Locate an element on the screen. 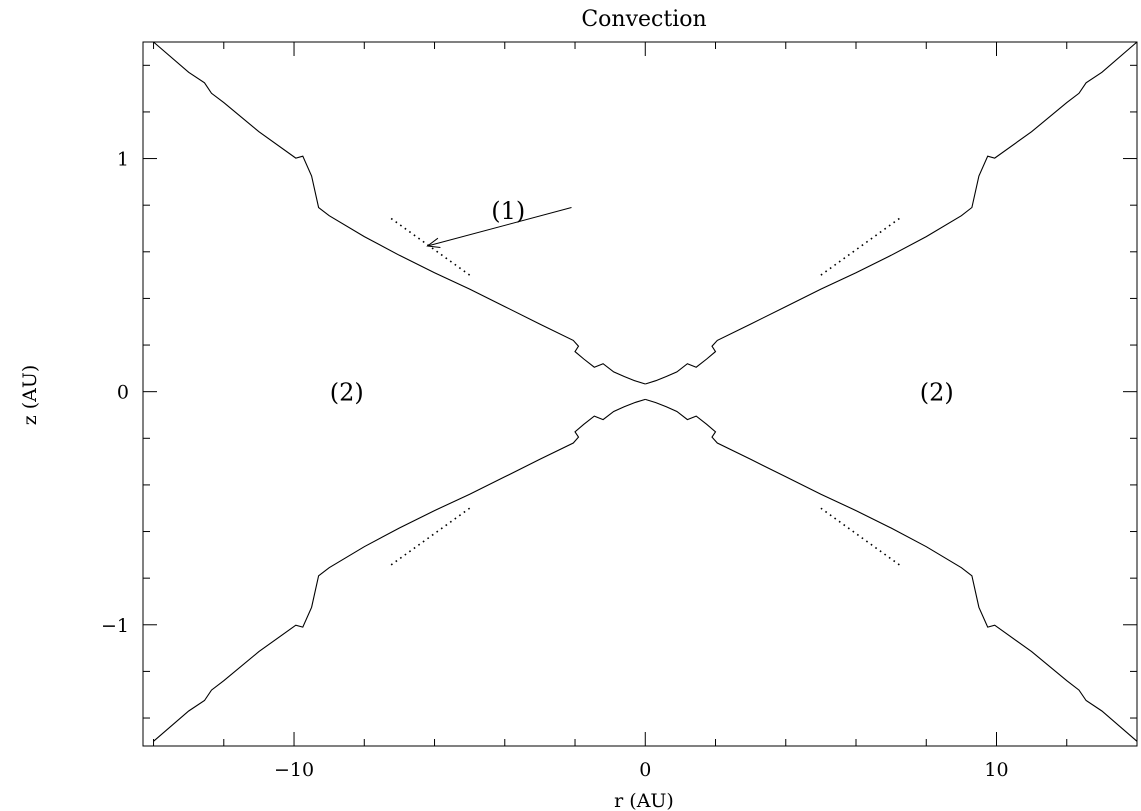  x-tick-label: −10 is located at coordinates (294, 770).